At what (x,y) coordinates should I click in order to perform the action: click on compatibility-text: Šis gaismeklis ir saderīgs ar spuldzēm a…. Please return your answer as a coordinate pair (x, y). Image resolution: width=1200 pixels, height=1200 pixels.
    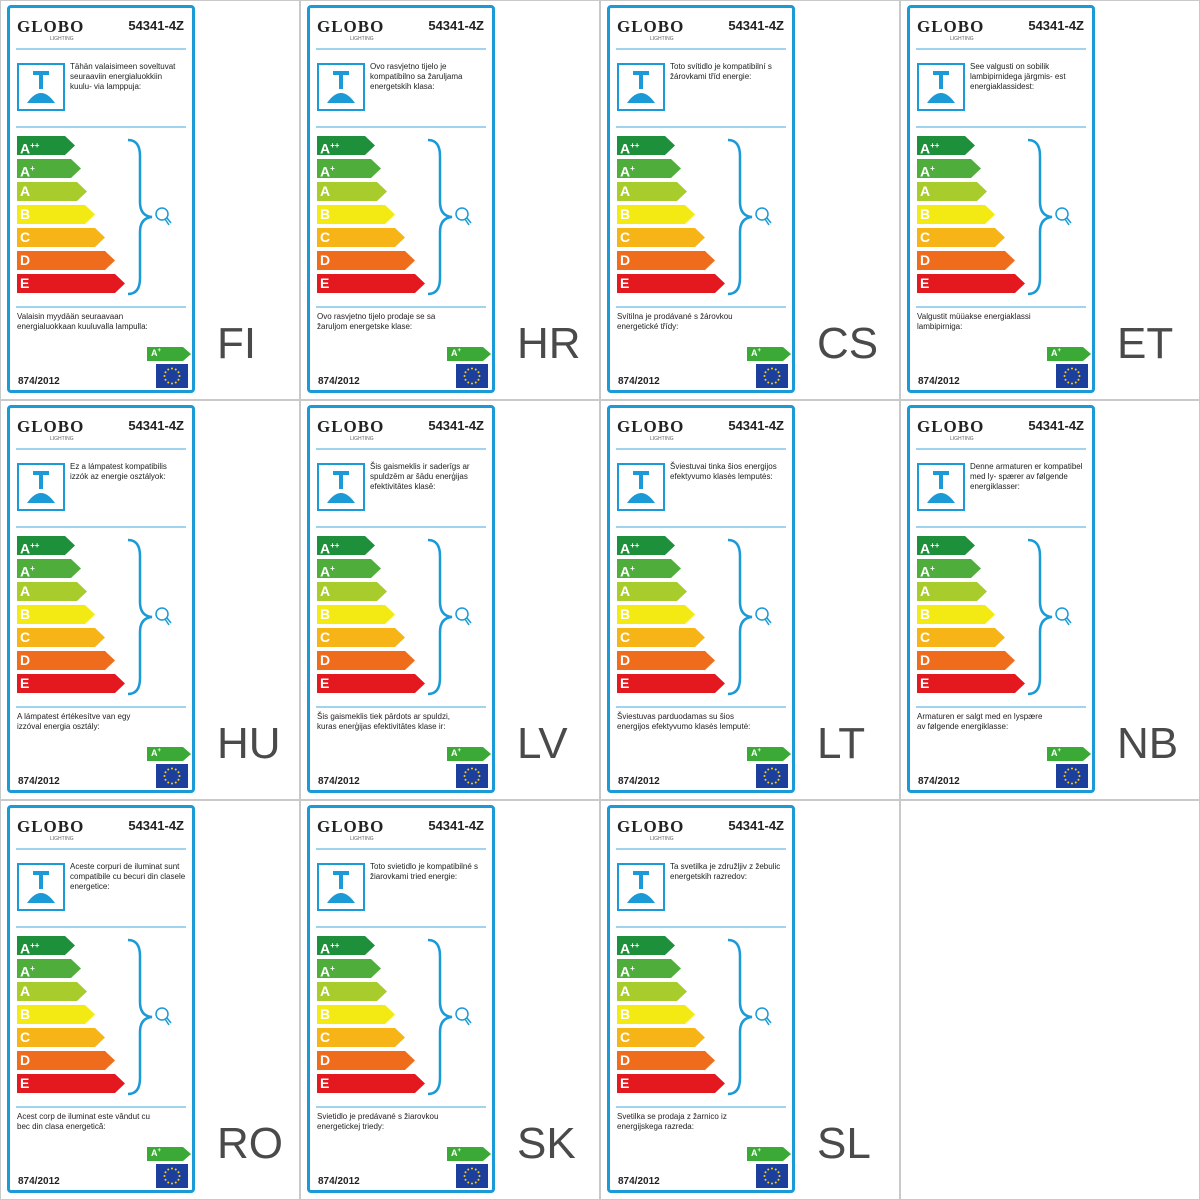
    Looking at the image, I should click on (420, 476).